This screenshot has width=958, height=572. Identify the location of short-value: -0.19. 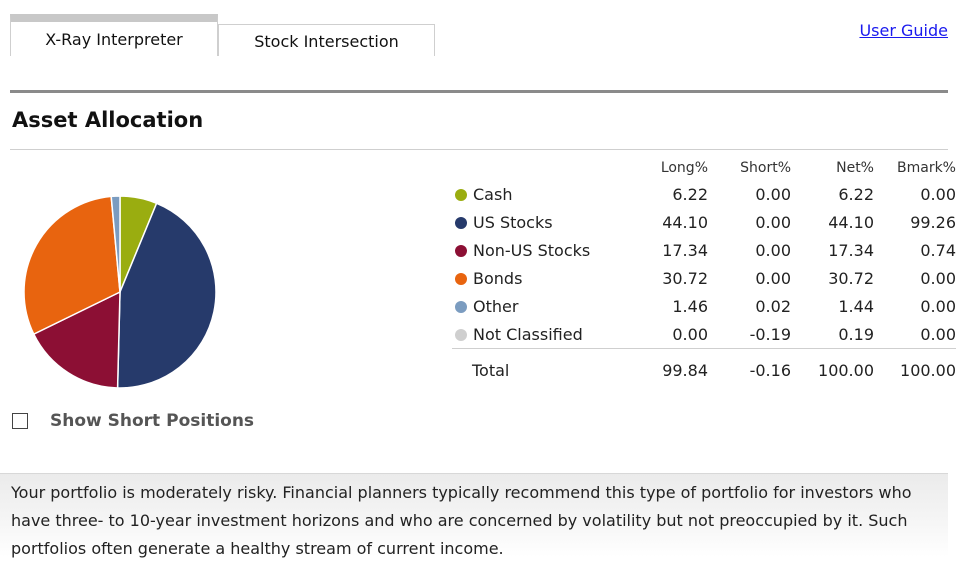
(770, 334).